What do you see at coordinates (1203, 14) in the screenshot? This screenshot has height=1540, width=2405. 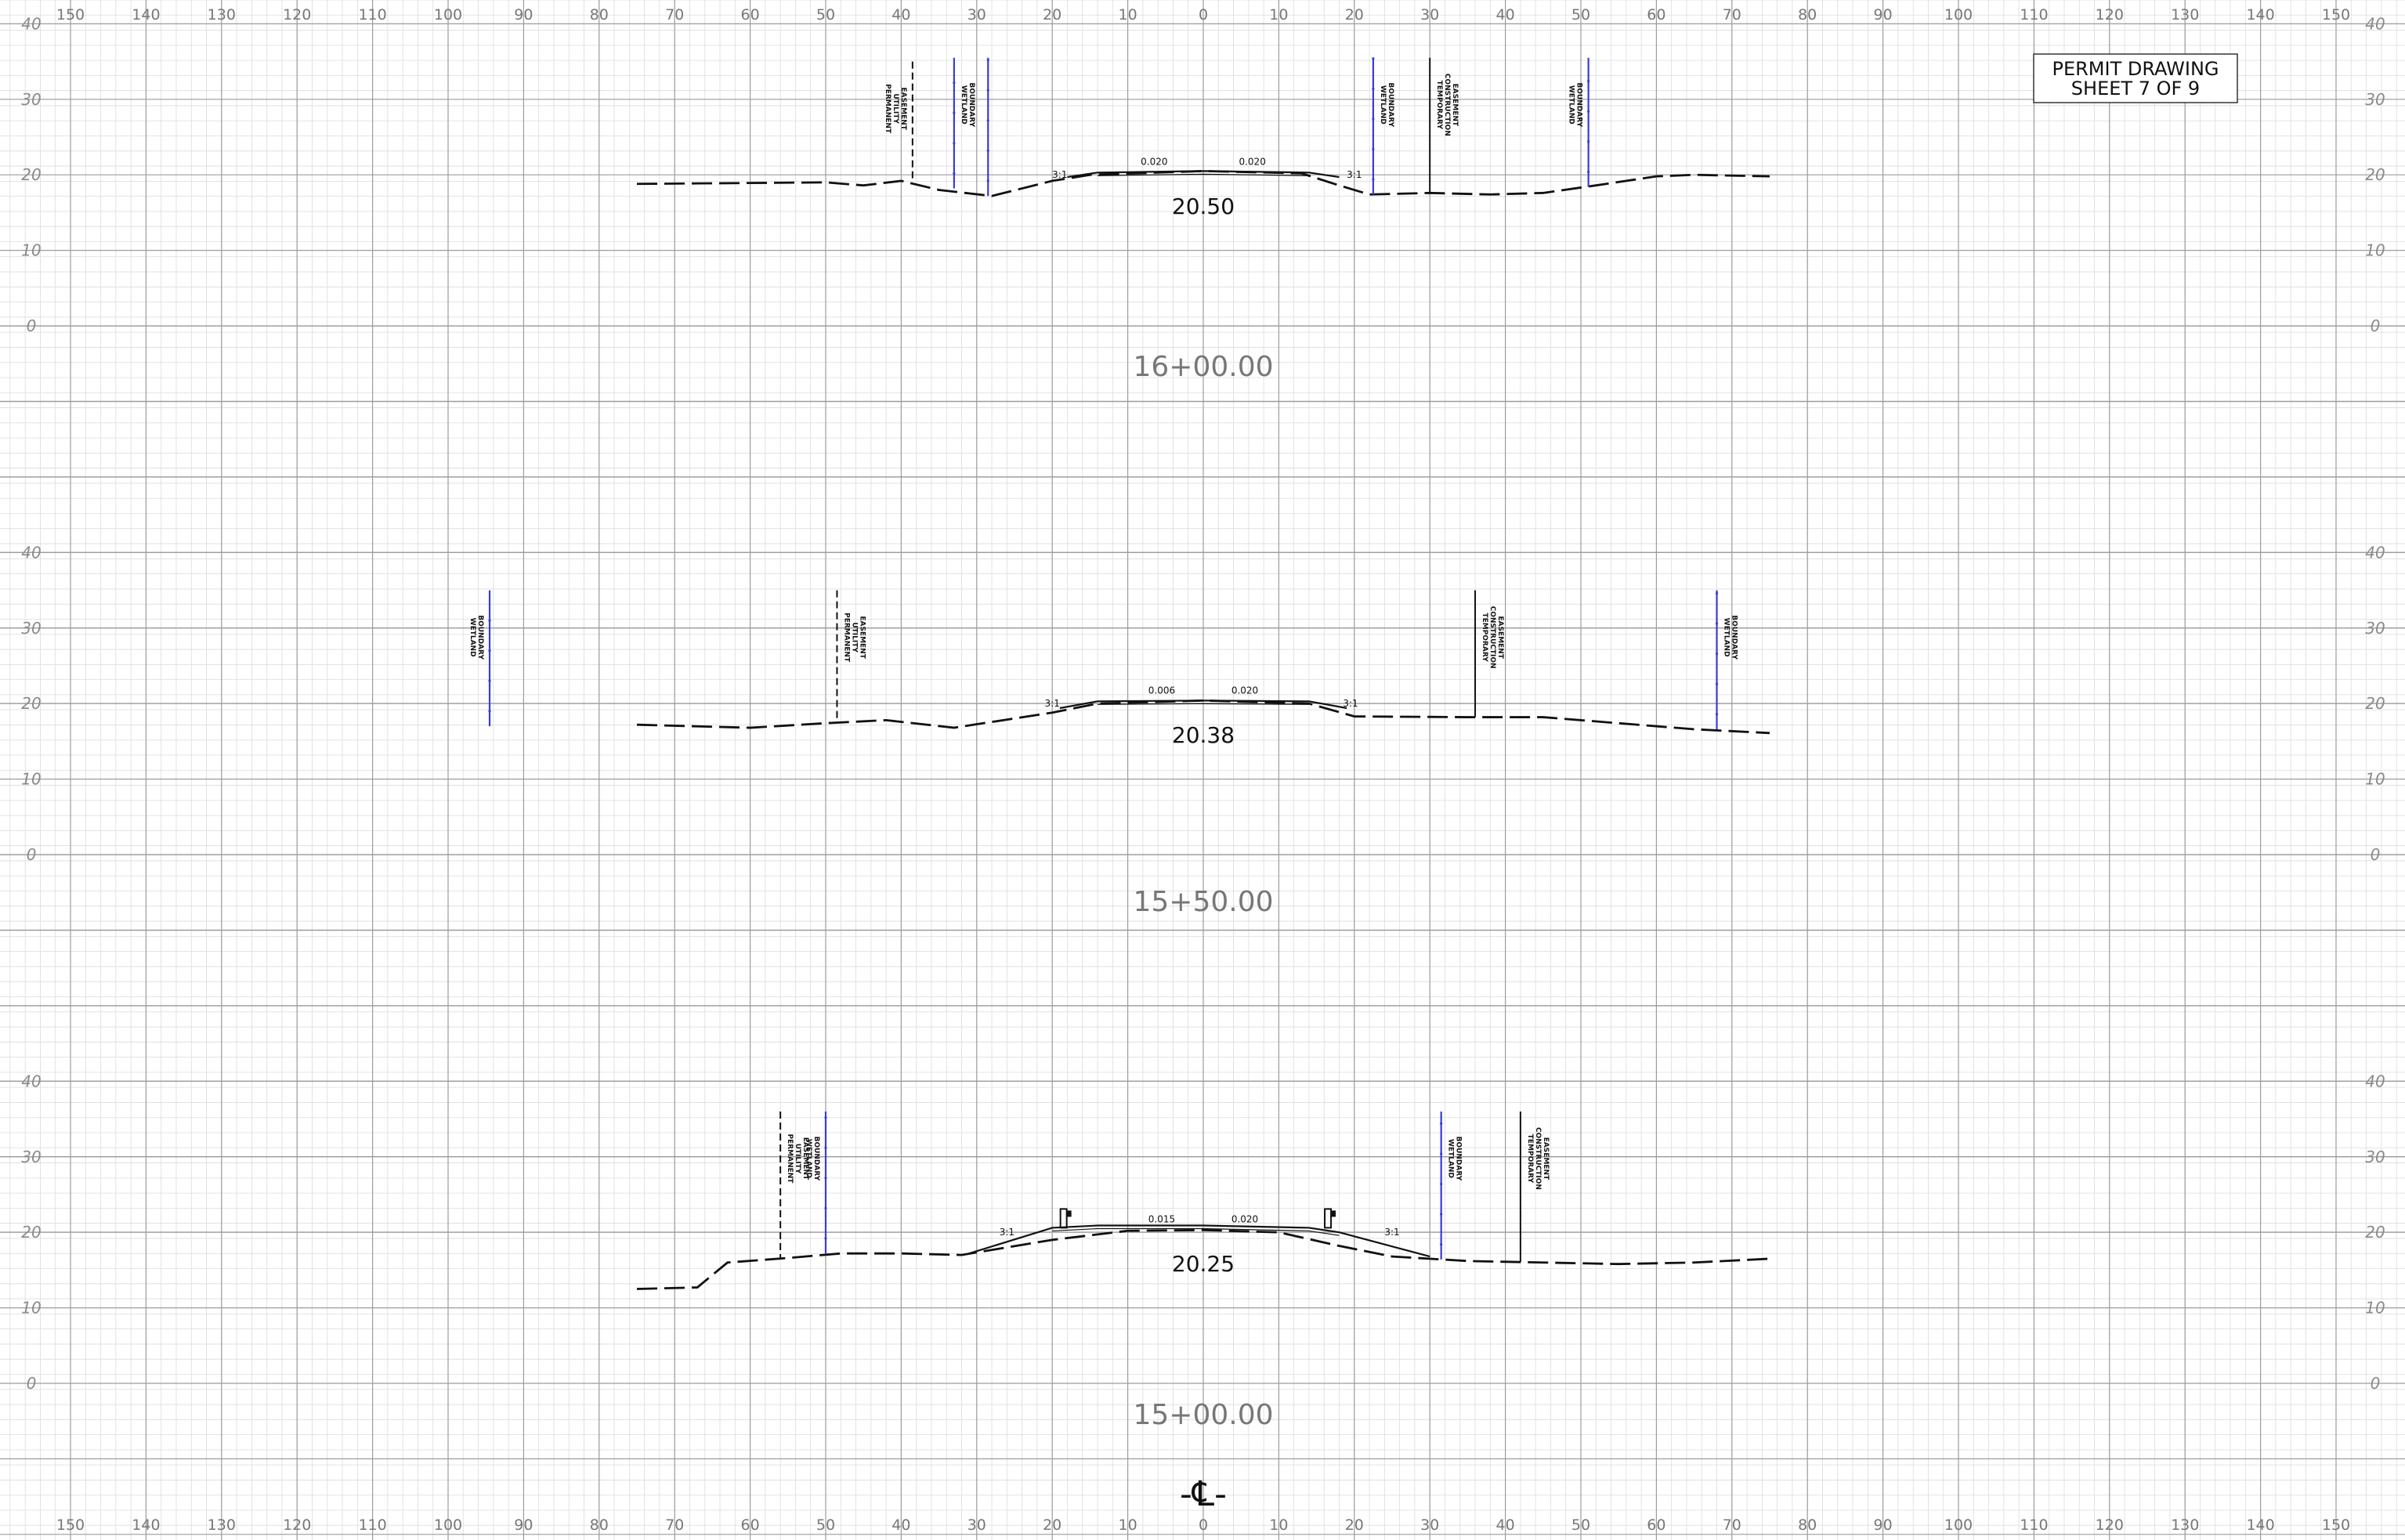 I see `offset-label: 0` at bounding box center [1203, 14].